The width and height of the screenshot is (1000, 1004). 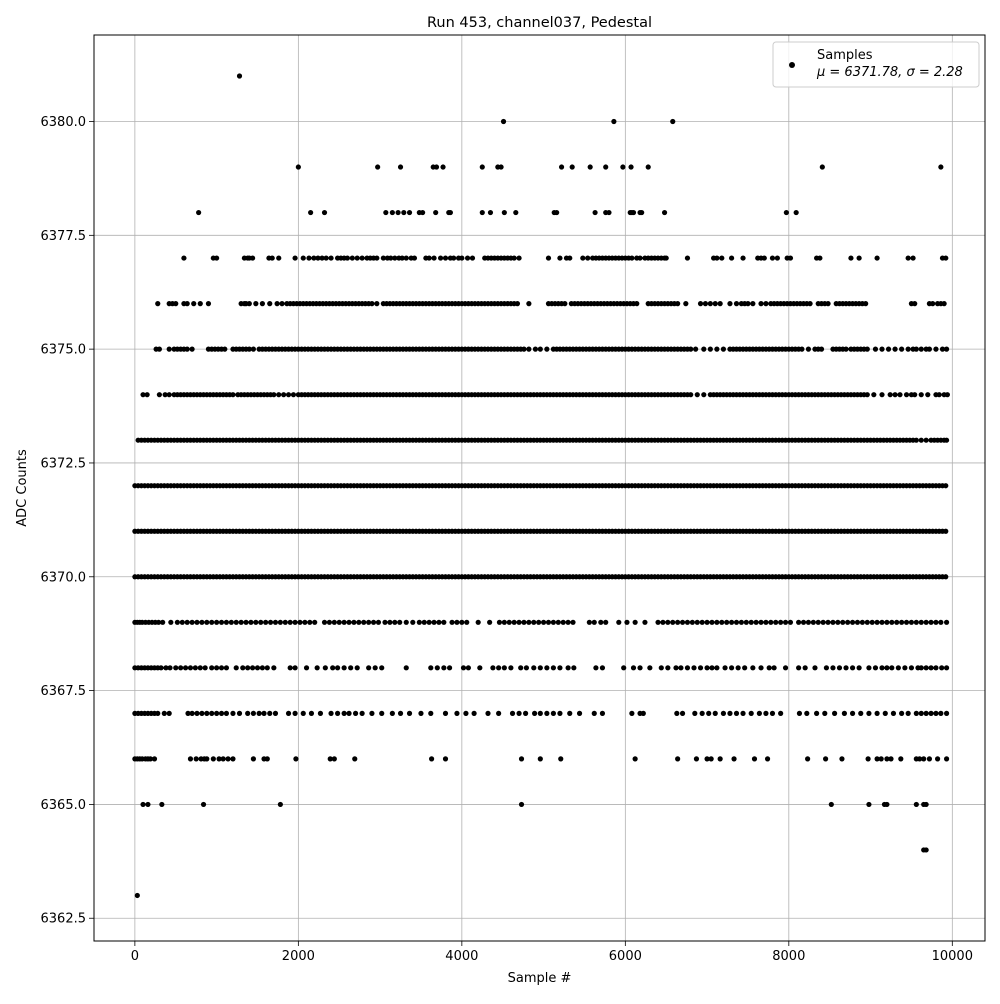 I want to click on y-tick-label: 6362.5, so click(x=64, y=919).